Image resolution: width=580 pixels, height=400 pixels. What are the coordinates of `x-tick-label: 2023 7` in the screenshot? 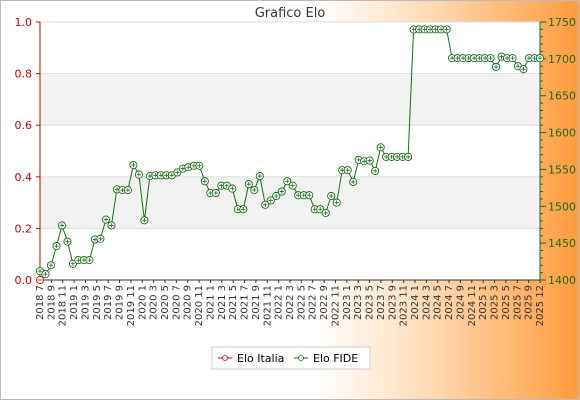 It's located at (381, 302).